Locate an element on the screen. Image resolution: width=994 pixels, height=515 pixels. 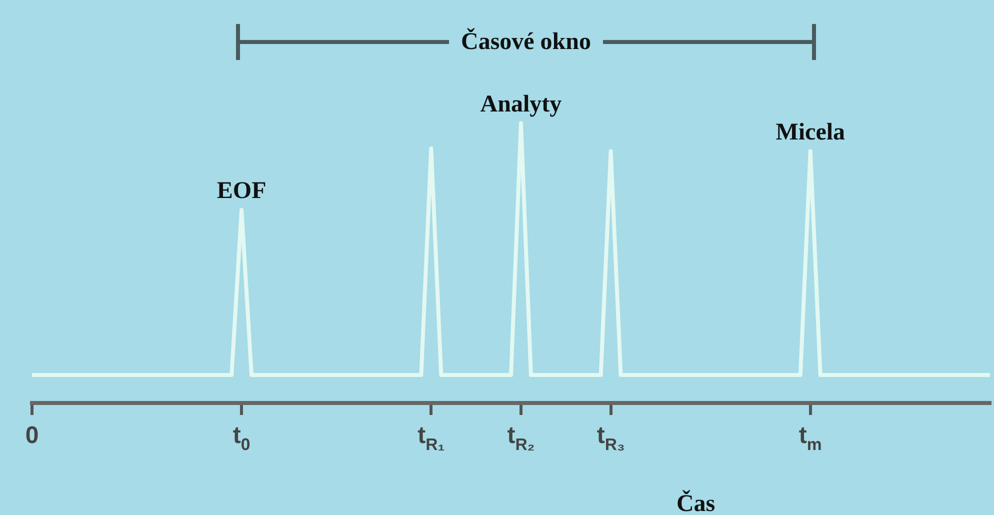
annotation: Analyty is located at coordinates (521, 104).